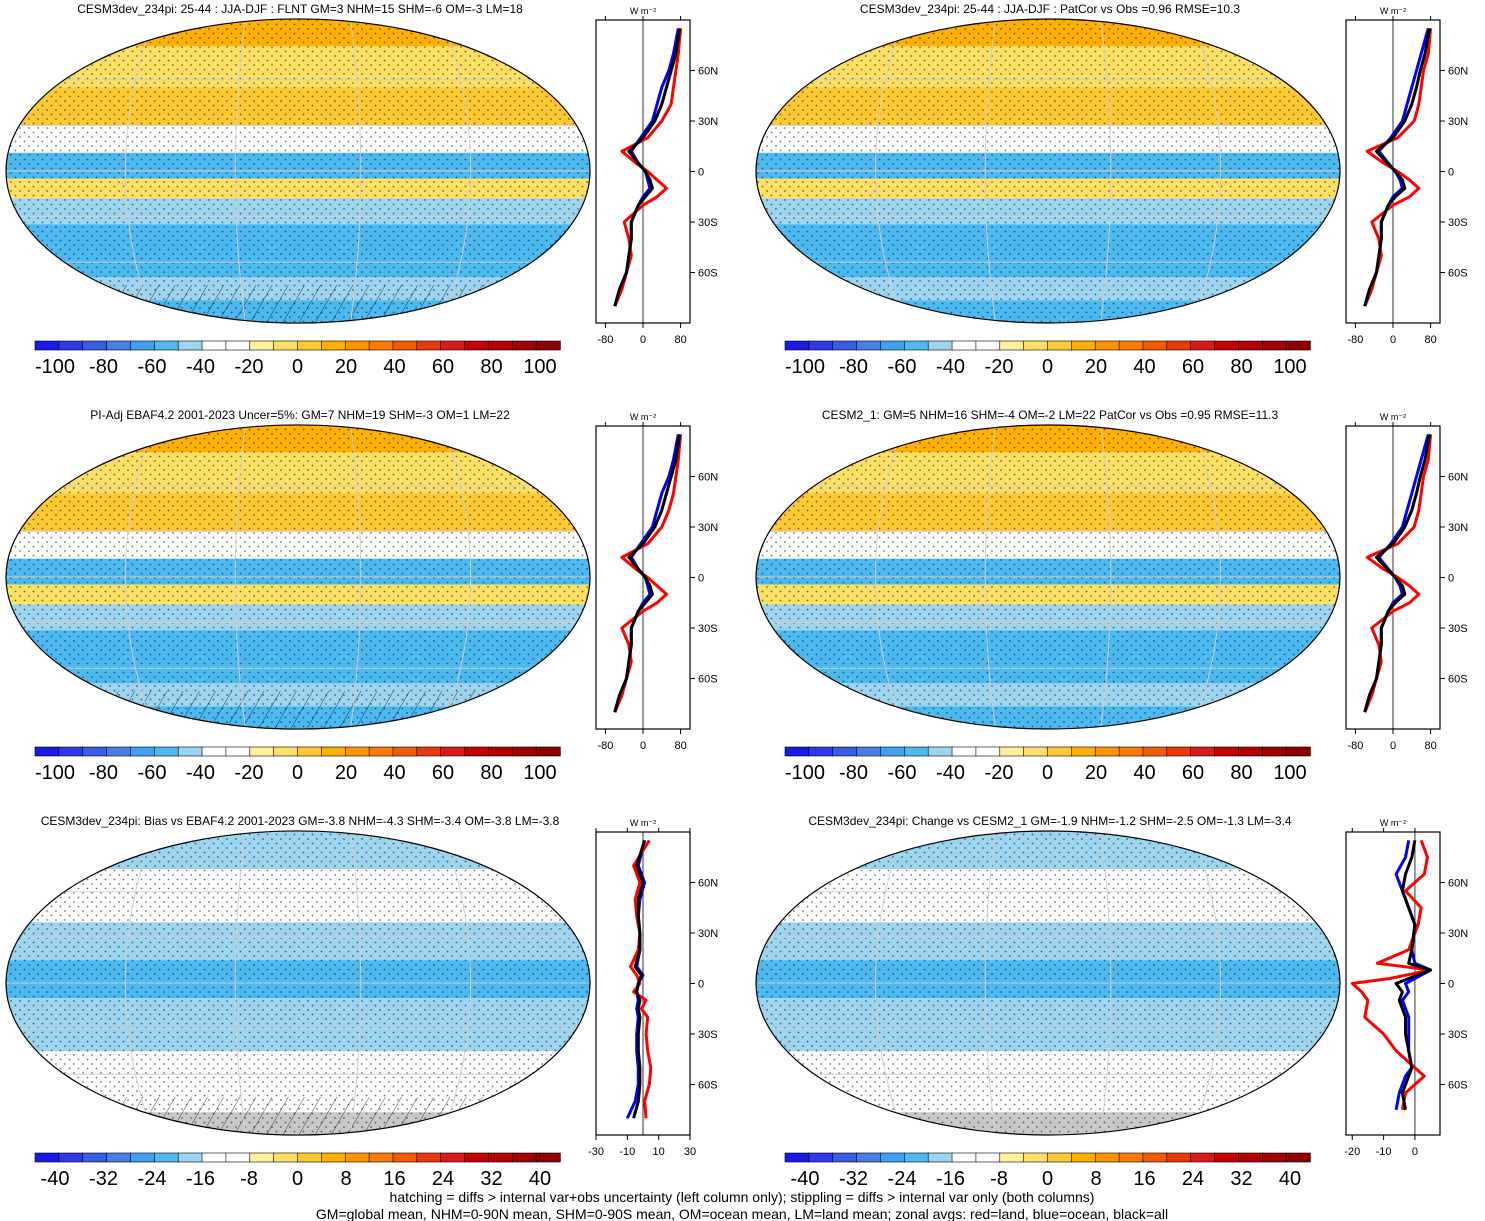  What do you see at coordinates (249, 367) in the screenshot?
I see `colorbar-tick-label: -20` at bounding box center [249, 367].